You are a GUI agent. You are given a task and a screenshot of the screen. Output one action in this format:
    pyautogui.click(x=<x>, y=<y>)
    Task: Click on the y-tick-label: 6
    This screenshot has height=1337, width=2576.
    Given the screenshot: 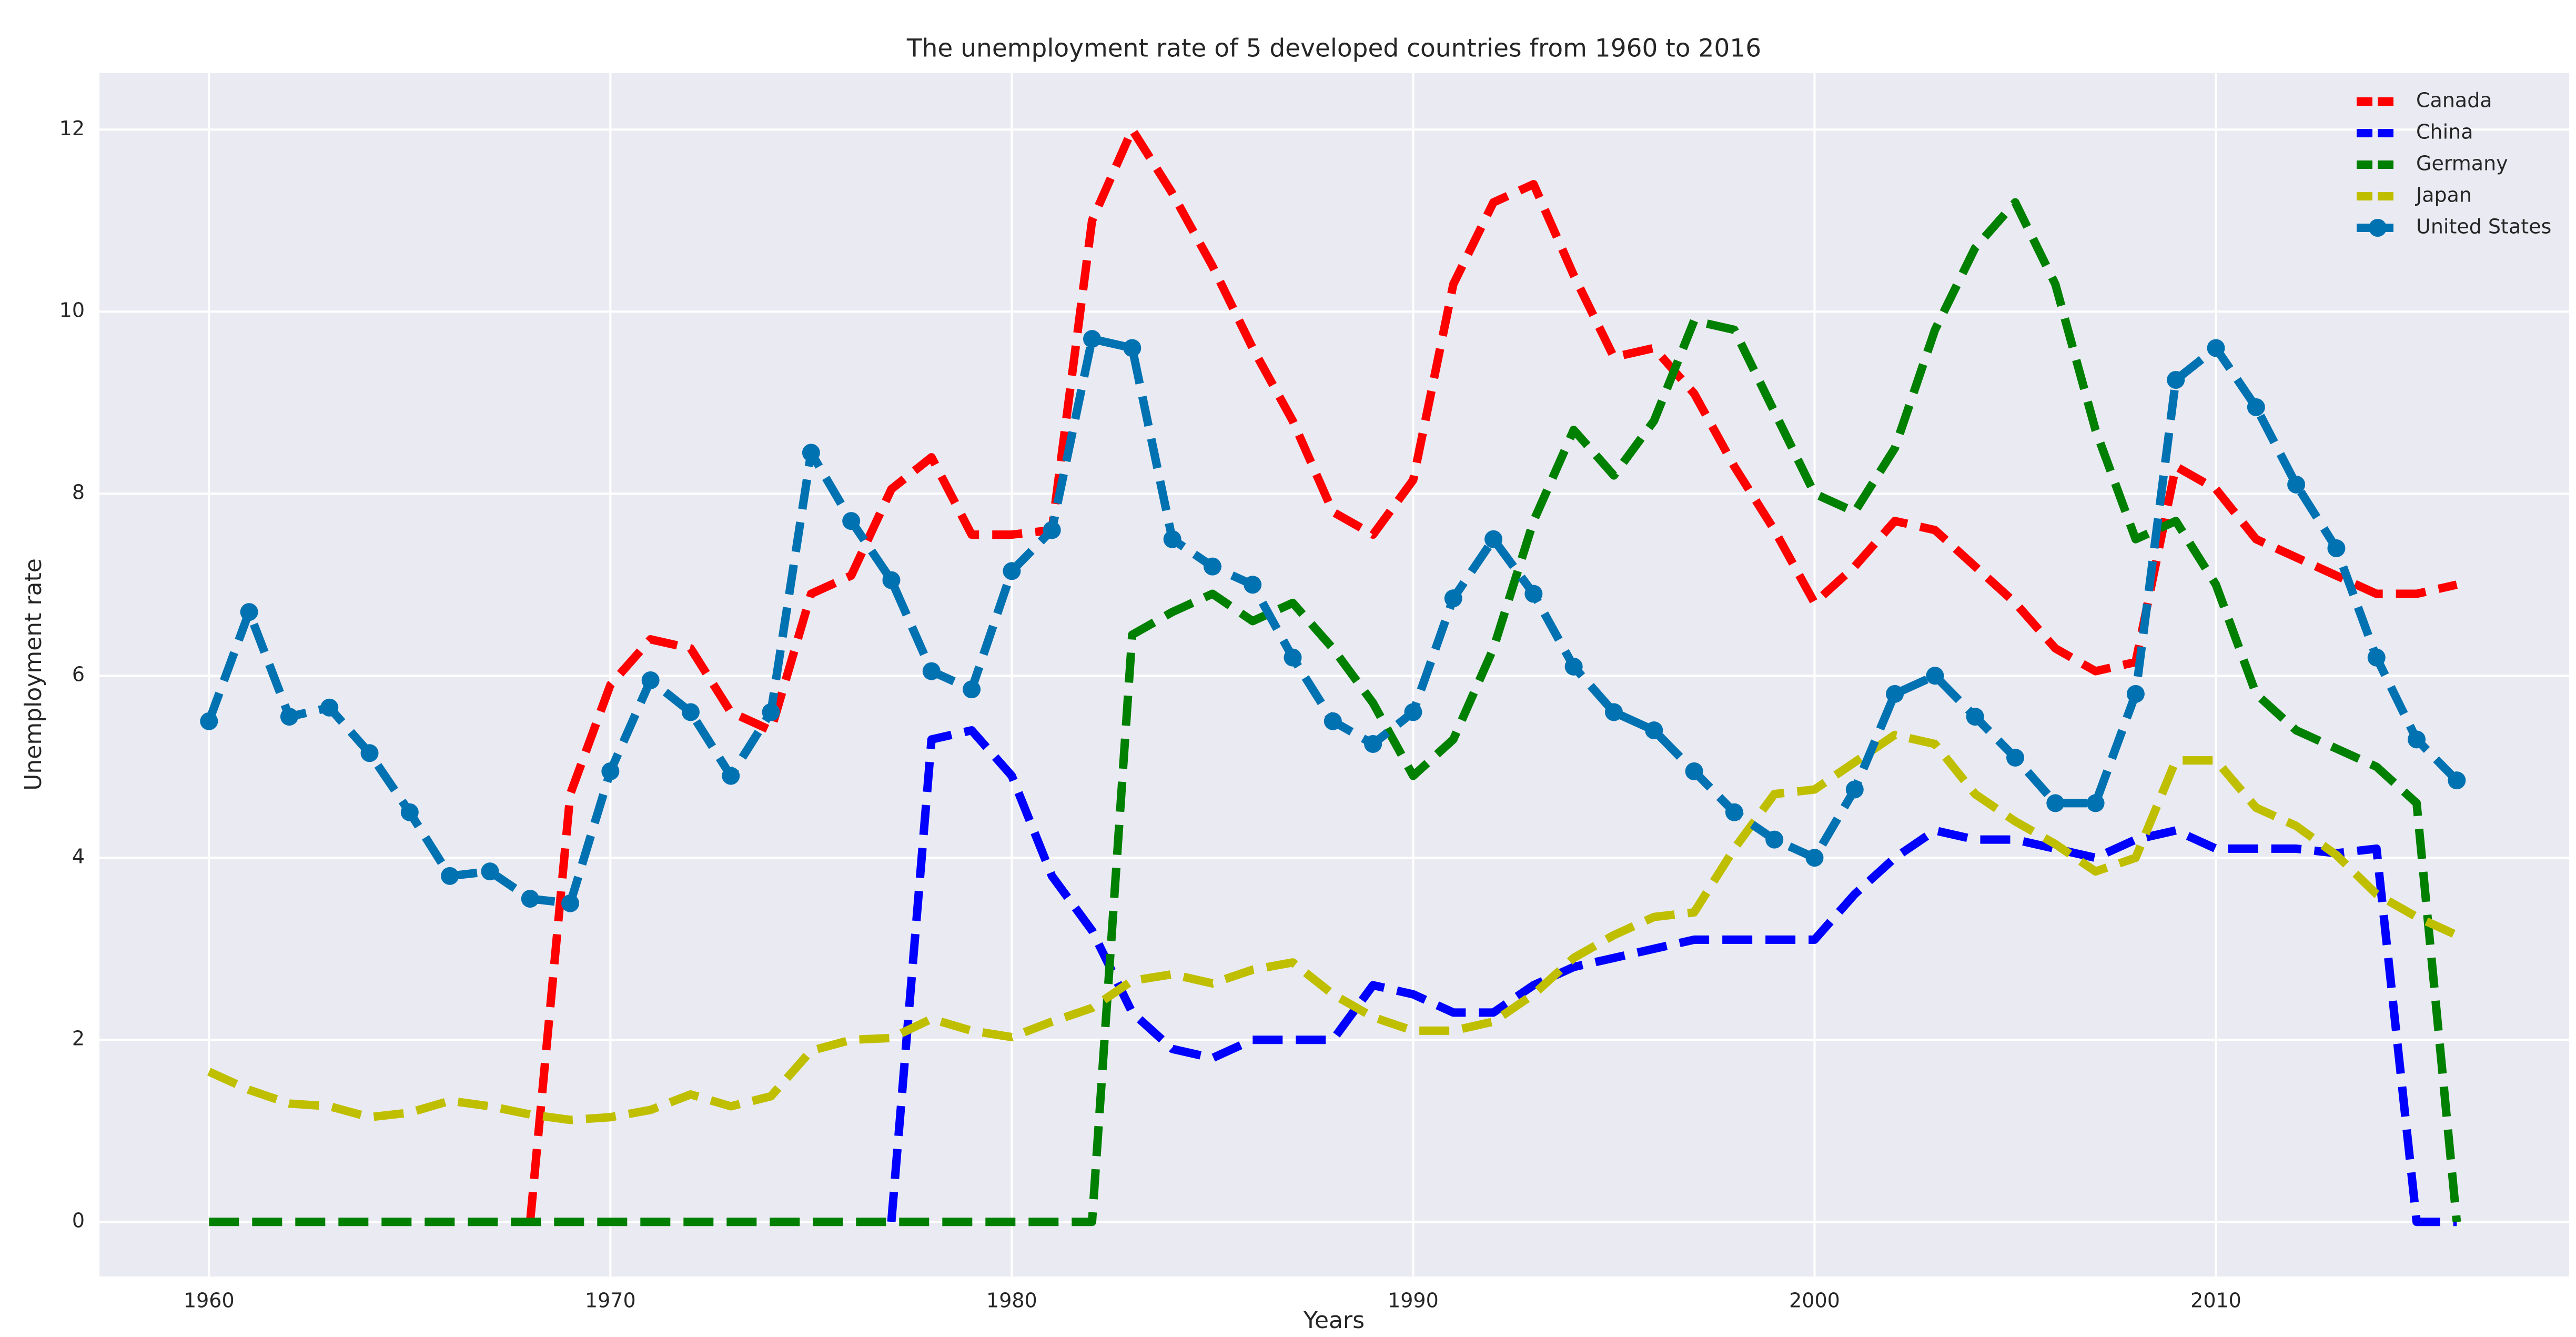 What is the action you would take?
    pyautogui.click(x=78, y=674)
    